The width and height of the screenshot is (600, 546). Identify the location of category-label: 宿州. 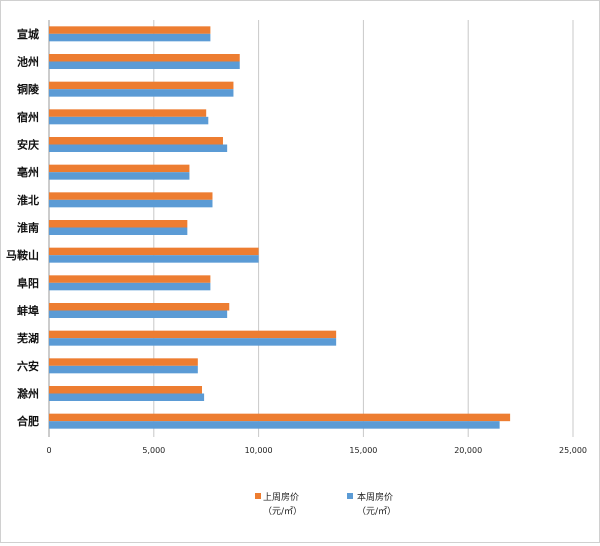
(28, 117).